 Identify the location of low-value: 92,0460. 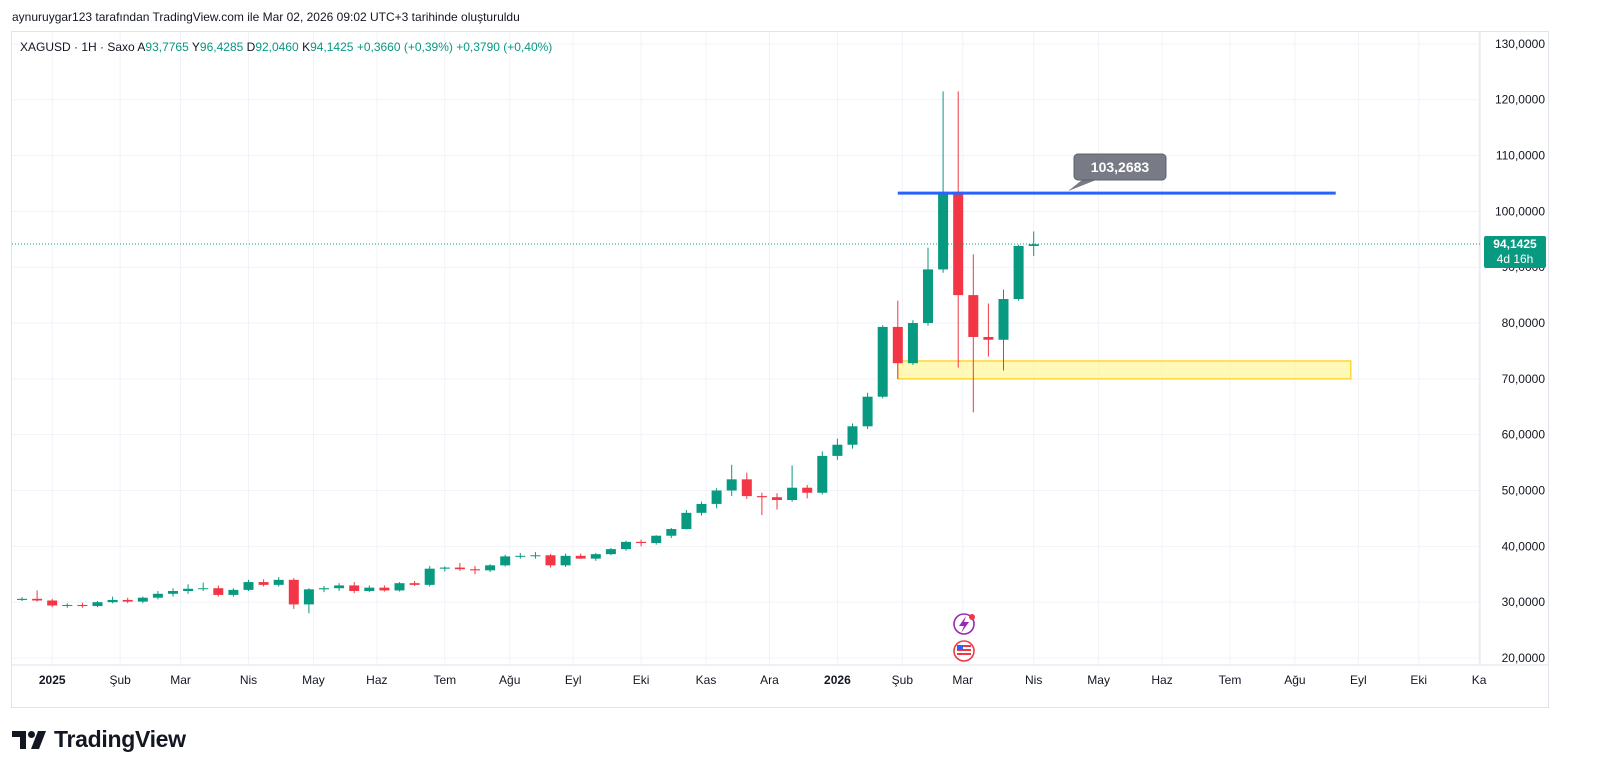
(277, 47).